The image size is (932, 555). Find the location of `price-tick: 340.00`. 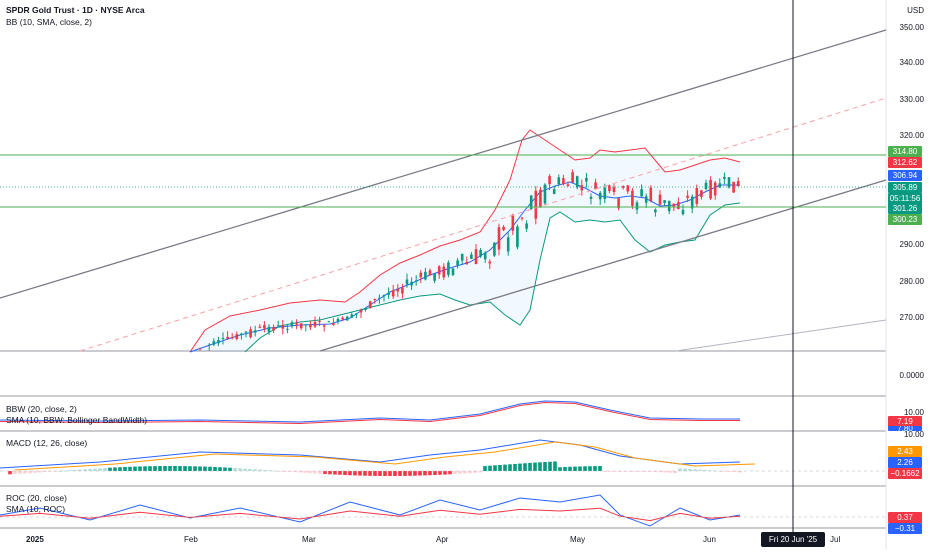

price-tick: 340.00 is located at coordinates (911, 62).